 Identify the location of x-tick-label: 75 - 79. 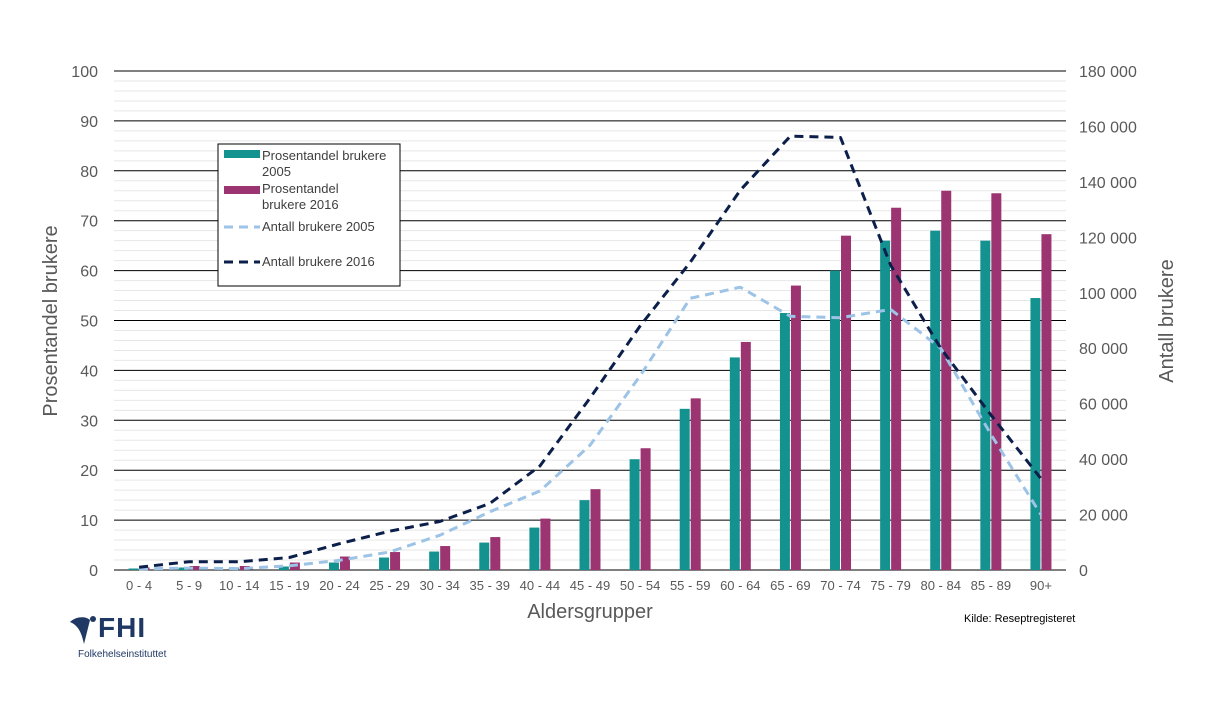
(890, 585).